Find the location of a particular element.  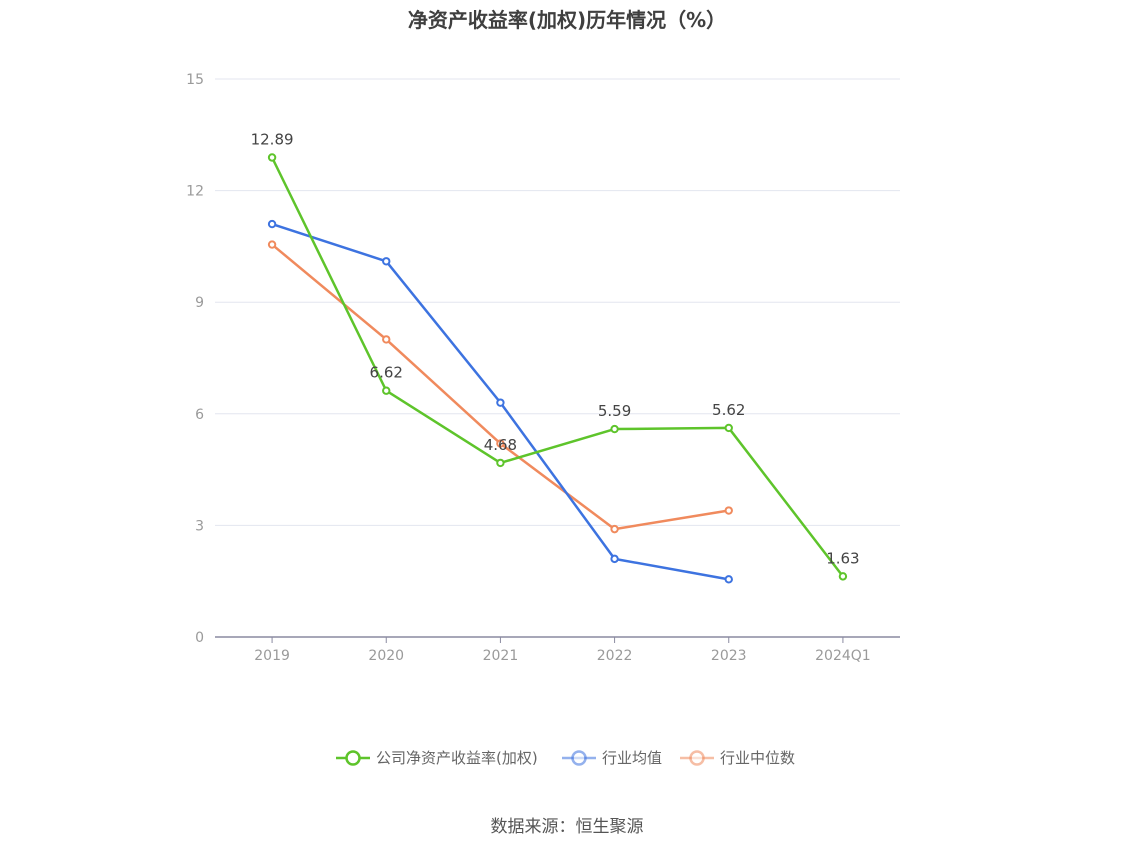

legend-item: 行业均值 is located at coordinates (612, 758).